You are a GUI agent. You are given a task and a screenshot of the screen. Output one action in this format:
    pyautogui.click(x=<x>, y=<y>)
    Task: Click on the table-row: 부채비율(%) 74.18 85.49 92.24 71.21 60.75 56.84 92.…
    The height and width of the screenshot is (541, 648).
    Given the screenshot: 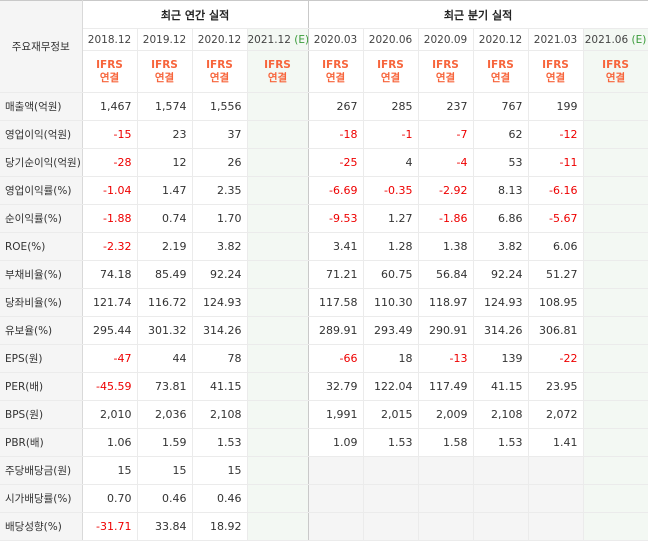 What is the action you would take?
    pyautogui.click(x=324, y=274)
    